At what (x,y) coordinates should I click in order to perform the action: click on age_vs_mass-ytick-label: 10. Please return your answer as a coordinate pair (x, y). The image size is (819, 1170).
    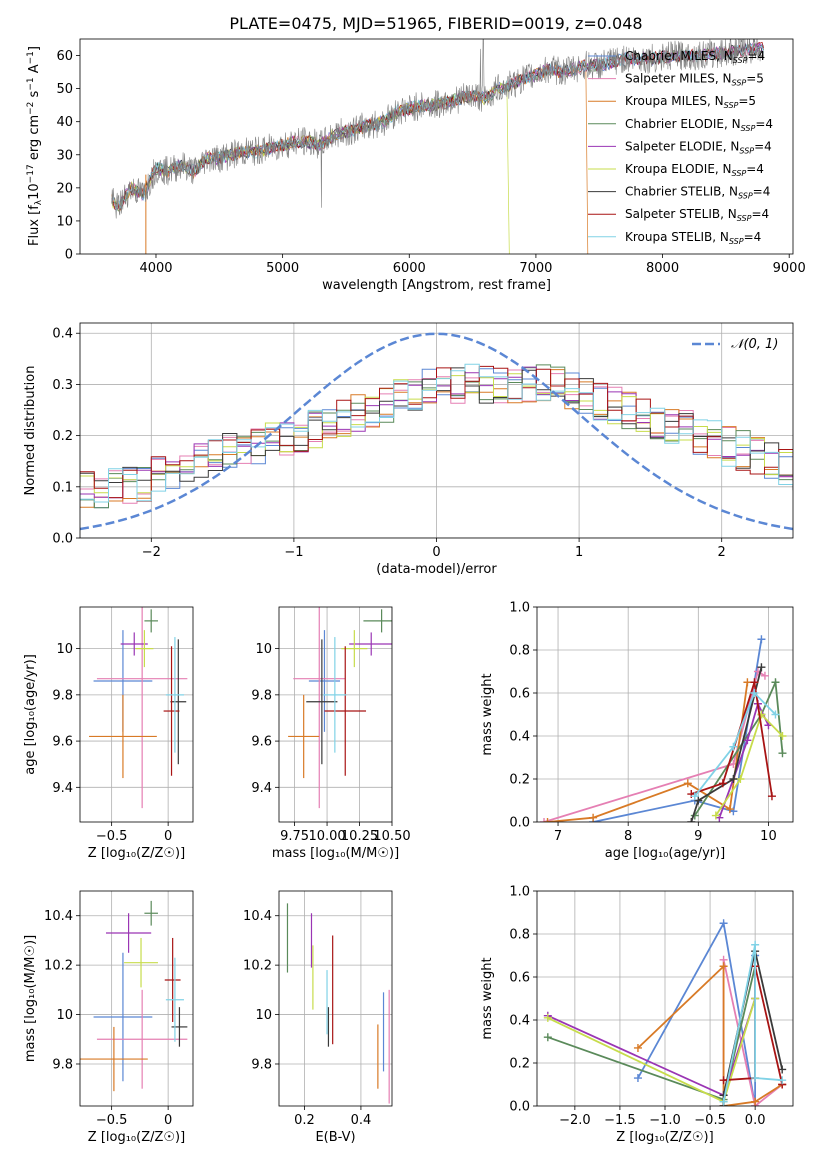
    Looking at the image, I should click on (263, 649).